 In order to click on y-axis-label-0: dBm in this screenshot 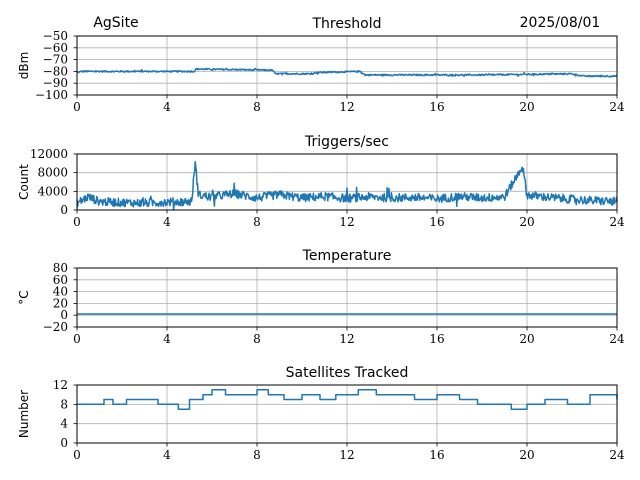, I will do `click(24, 66)`.